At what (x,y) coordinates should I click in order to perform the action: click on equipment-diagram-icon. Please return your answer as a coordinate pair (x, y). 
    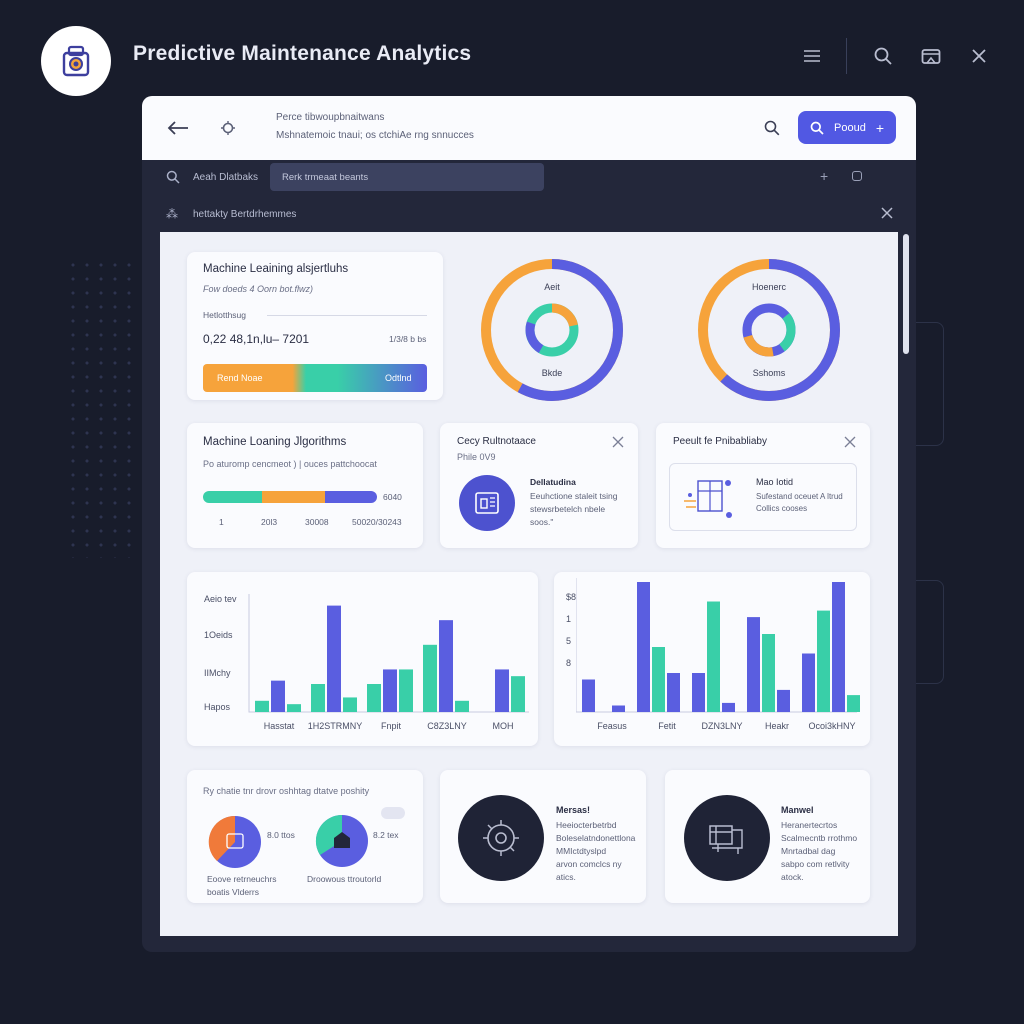
    Looking at the image, I should click on (708, 499).